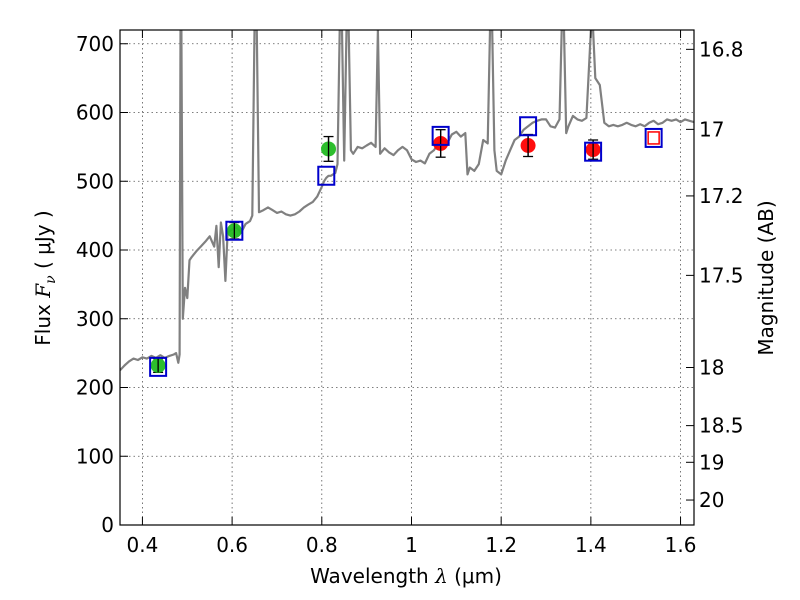 The image size is (800, 600). I want to click on y2-axis-title: Magnitude (AB), so click(766, 277).